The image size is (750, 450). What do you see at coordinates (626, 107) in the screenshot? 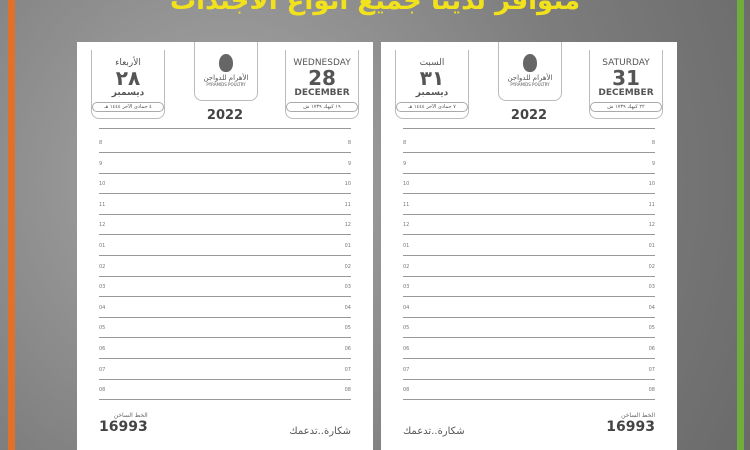
I see `coptic-date: ٢٢ كيهك ١٧٣٩ ش` at bounding box center [626, 107].